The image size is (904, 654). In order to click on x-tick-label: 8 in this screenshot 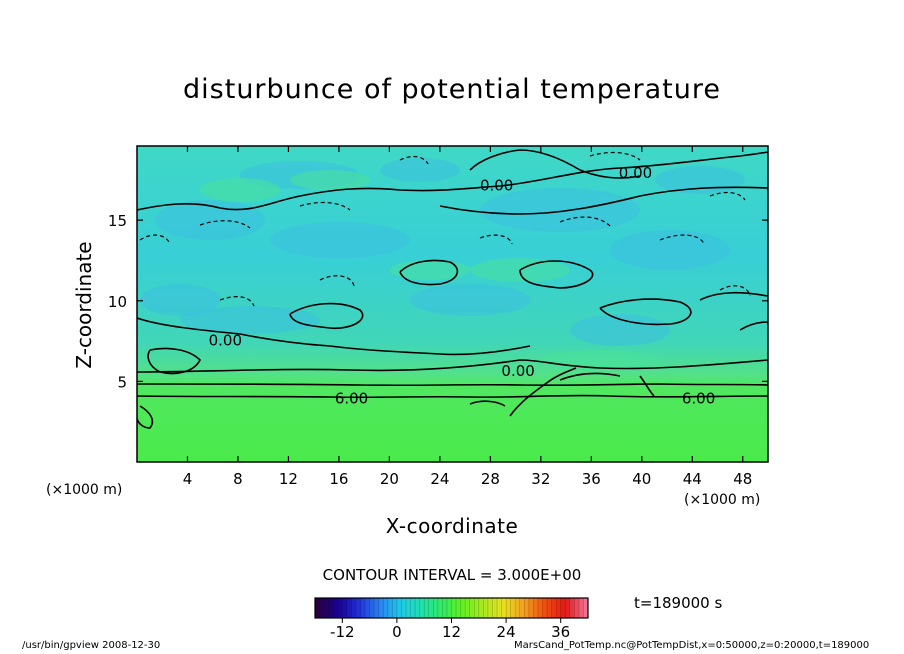, I will do `click(238, 479)`.